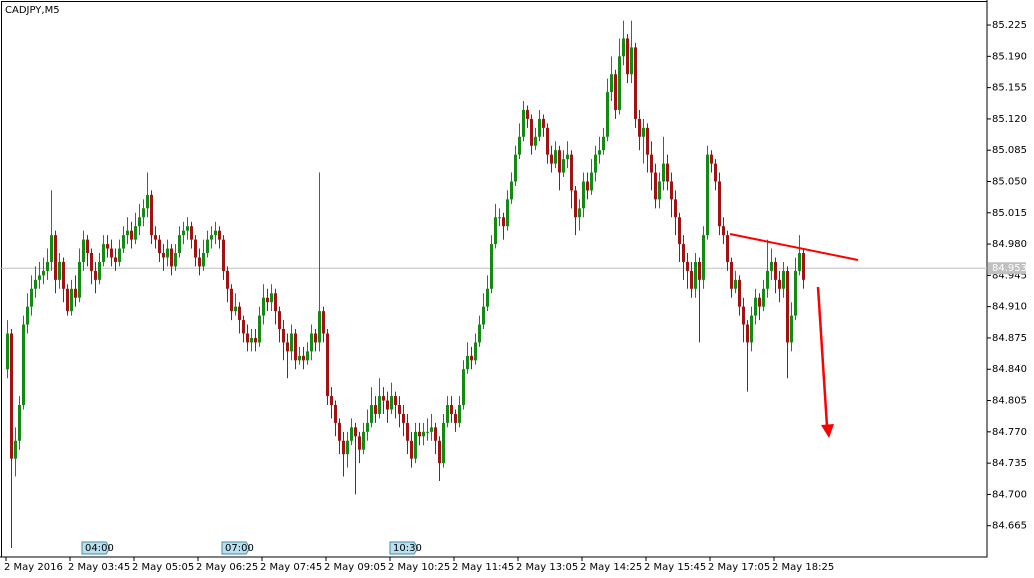 This screenshot has height=578, width=1034. I want to click on period-marker-label: 07:00, so click(239, 548).